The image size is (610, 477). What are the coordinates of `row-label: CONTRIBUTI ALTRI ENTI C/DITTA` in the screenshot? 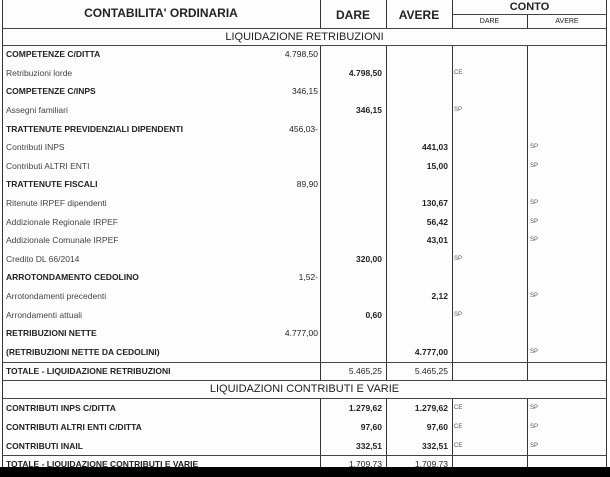 It's located at (74, 426).